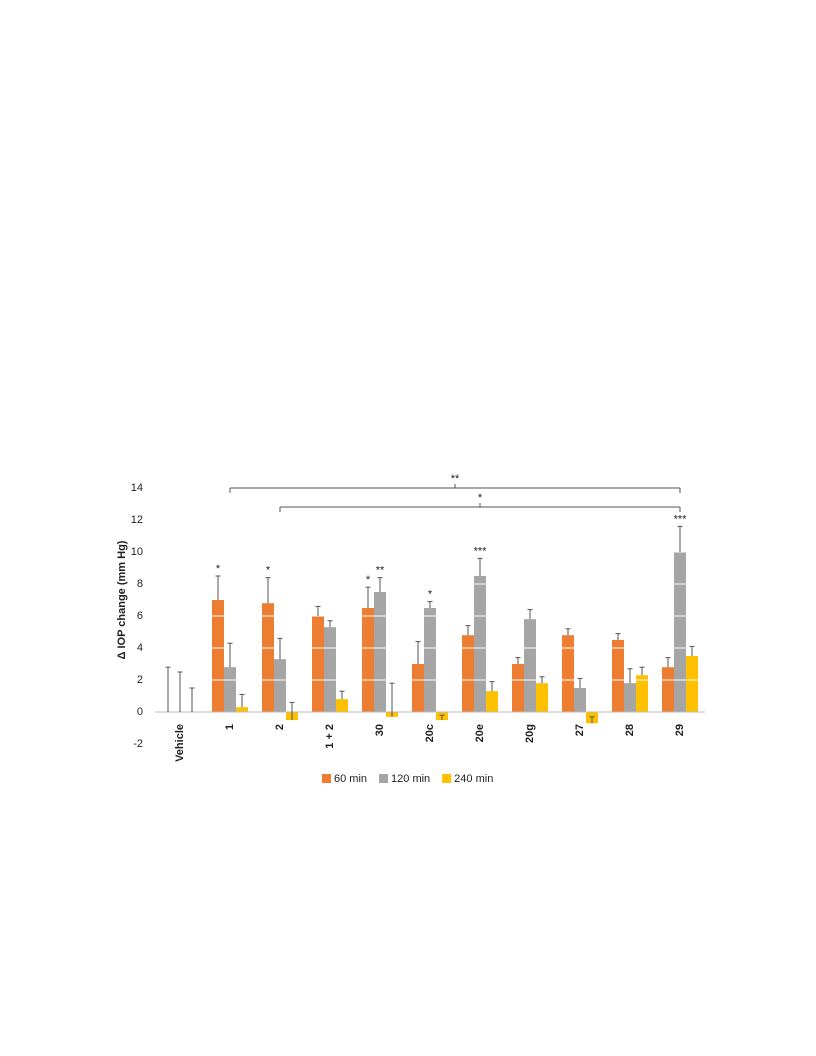  I want to click on y-tick-label: 6, so click(140, 616).